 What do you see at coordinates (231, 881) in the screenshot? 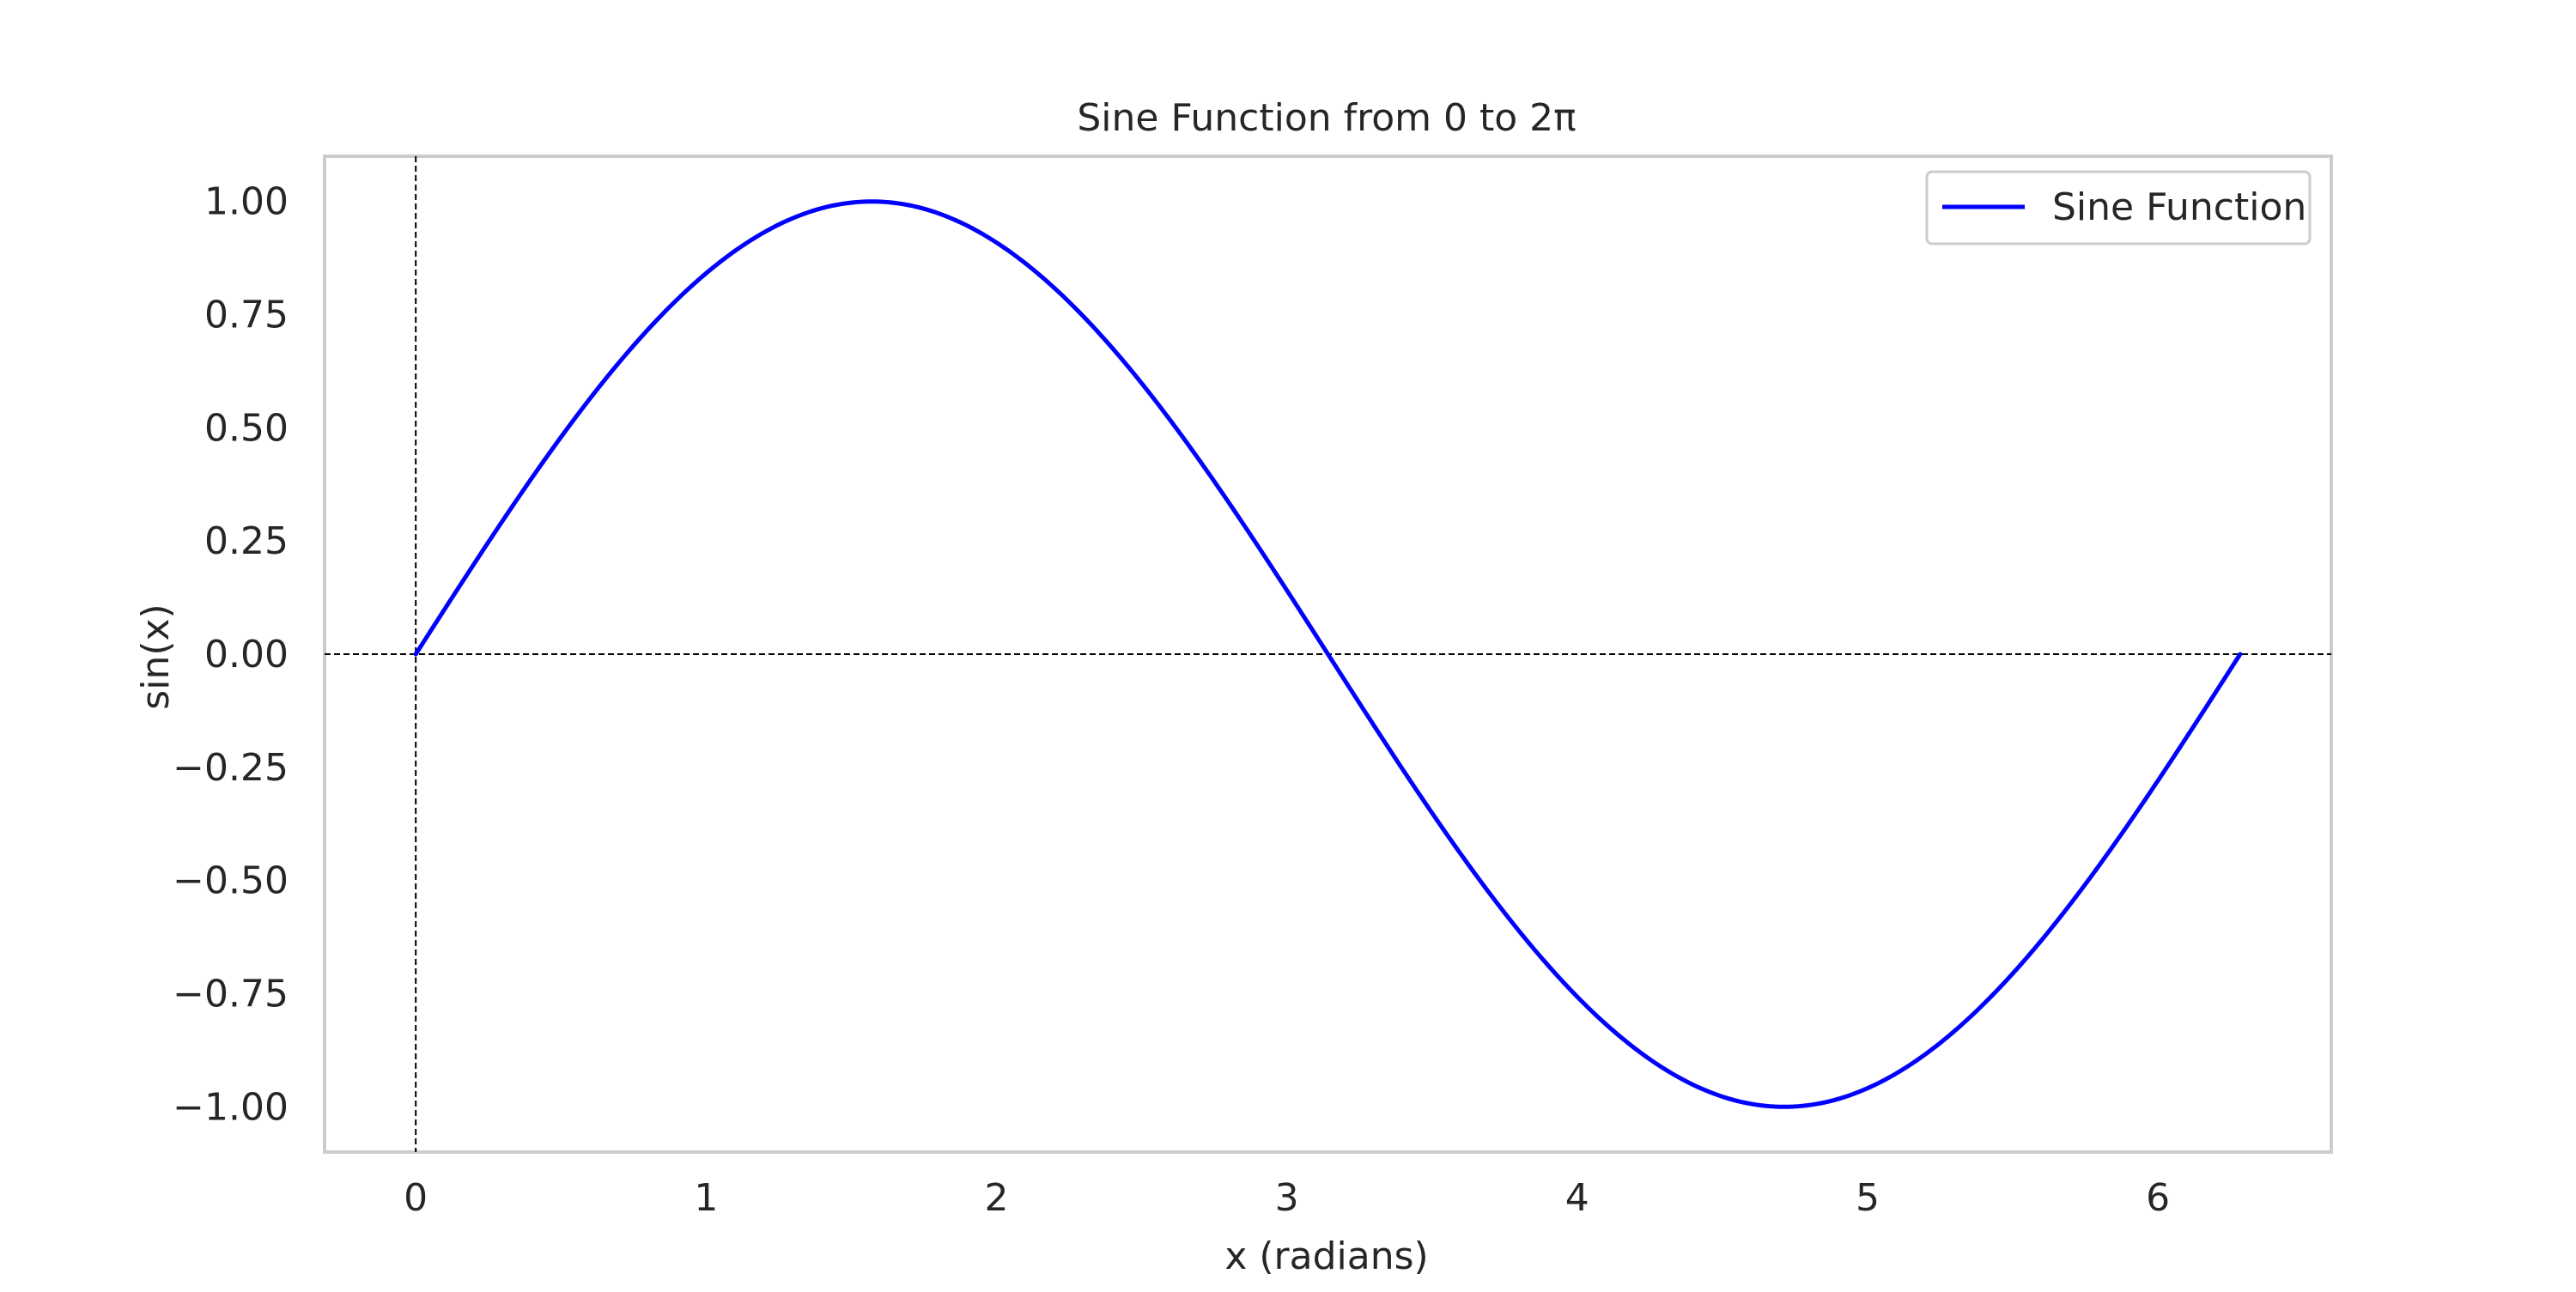
I see `y-tick-label: −0.50` at bounding box center [231, 881].